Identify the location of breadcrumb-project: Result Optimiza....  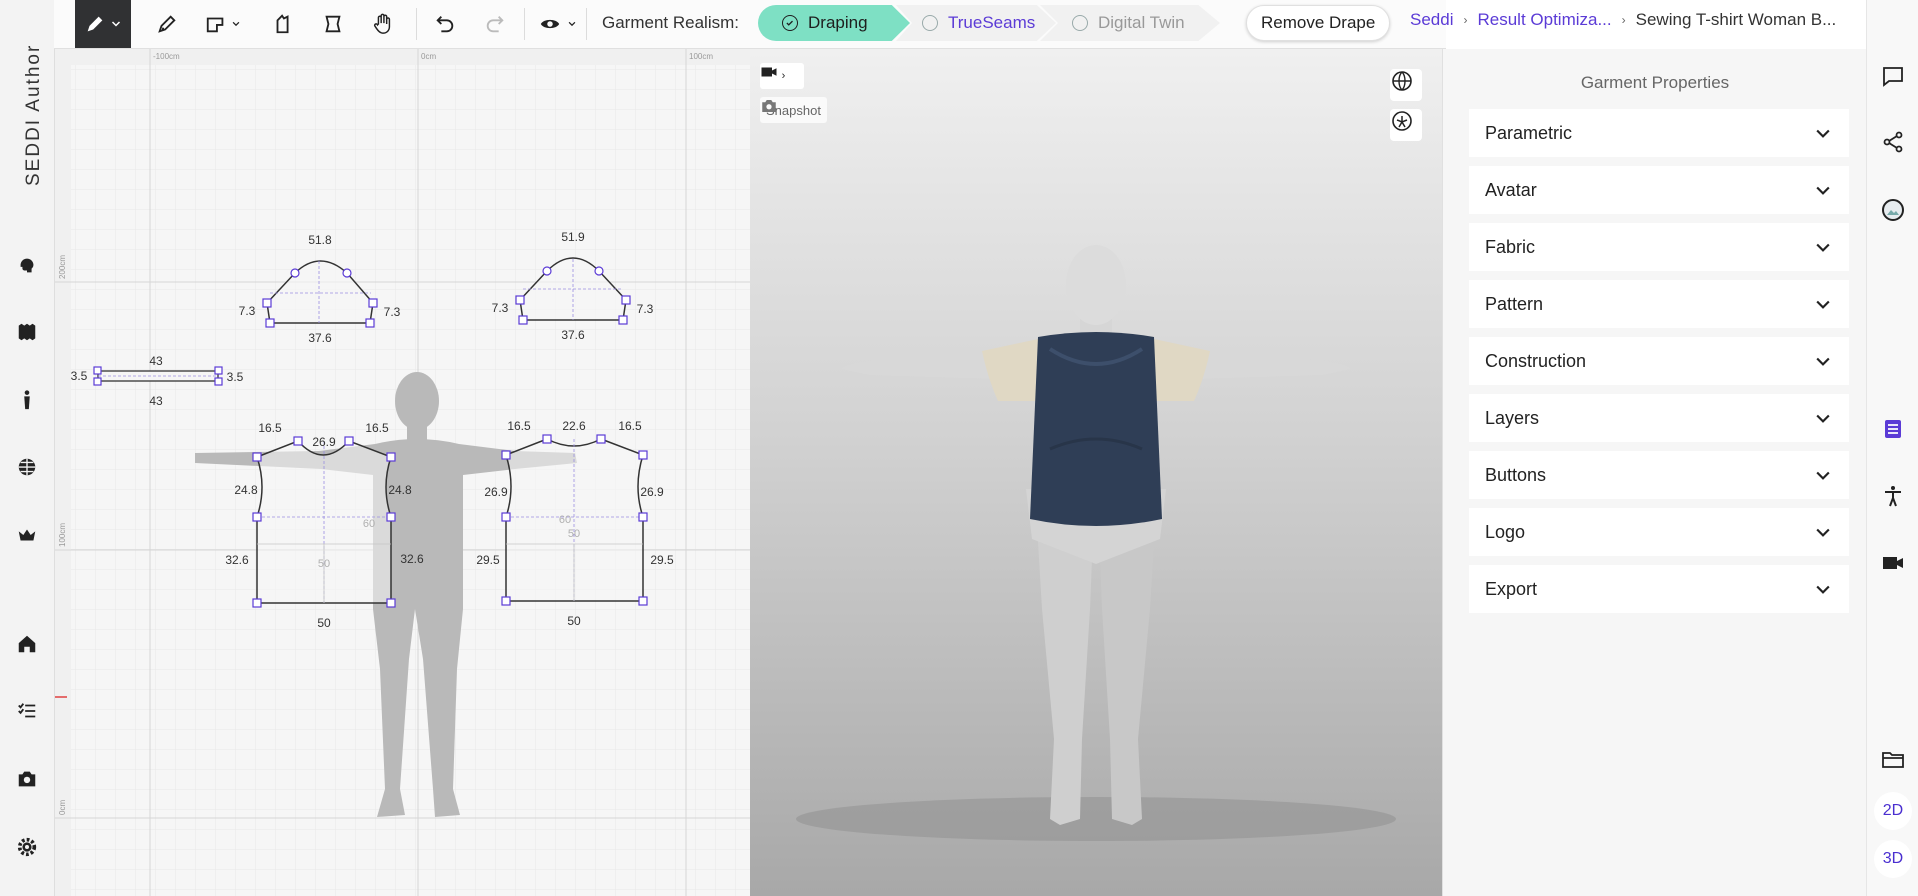
(1544, 19).